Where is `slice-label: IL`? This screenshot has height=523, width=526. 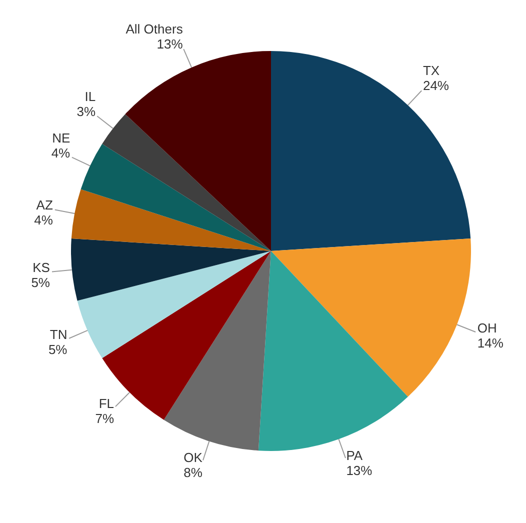 slice-label: IL is located at coordinates (90, 96).